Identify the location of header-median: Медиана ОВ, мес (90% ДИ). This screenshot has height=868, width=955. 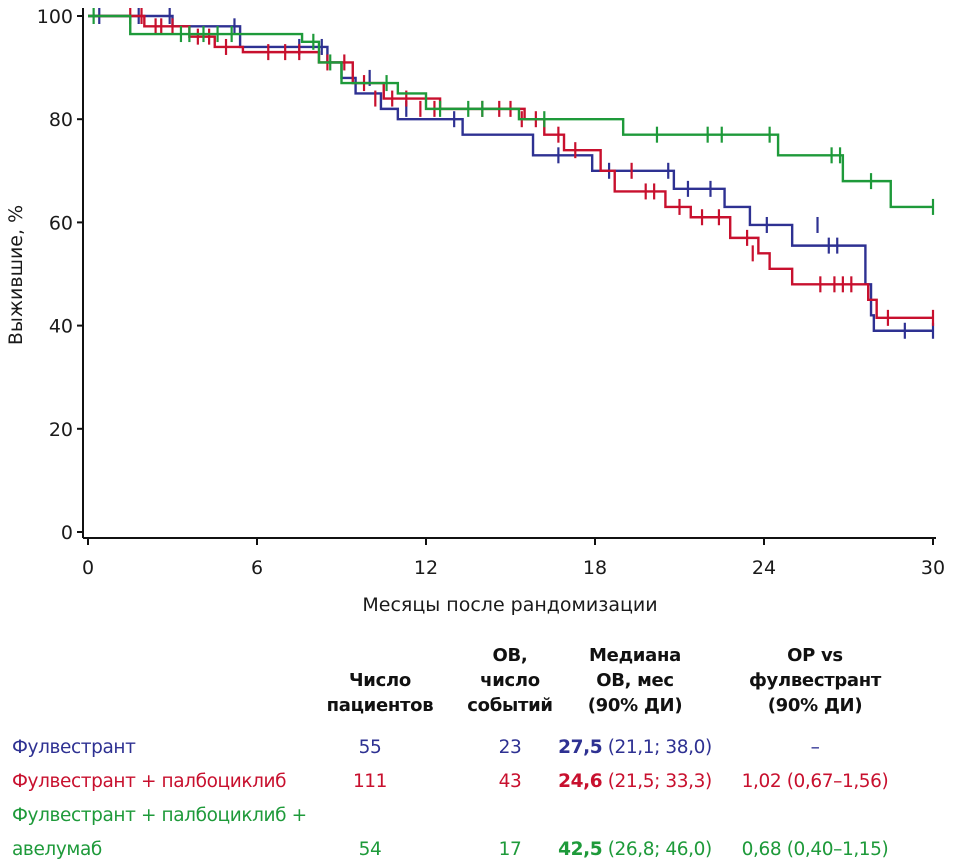
(635, 680).